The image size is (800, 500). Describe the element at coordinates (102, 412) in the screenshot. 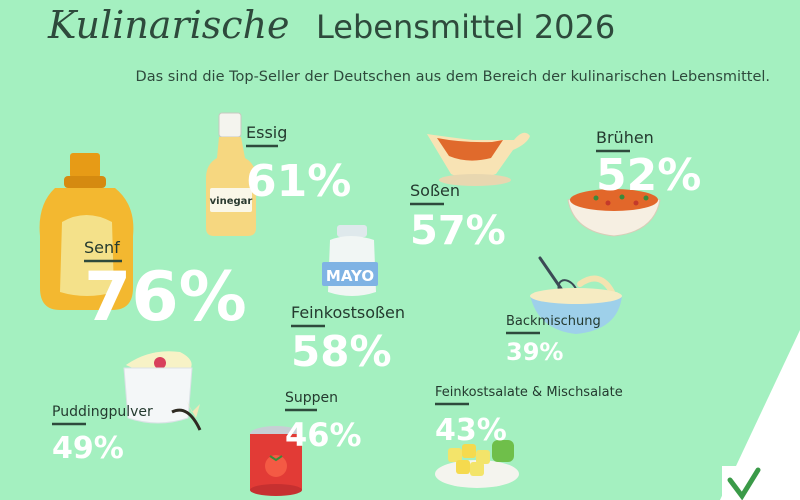

I see `category-label: Puddingpulver` at that location.